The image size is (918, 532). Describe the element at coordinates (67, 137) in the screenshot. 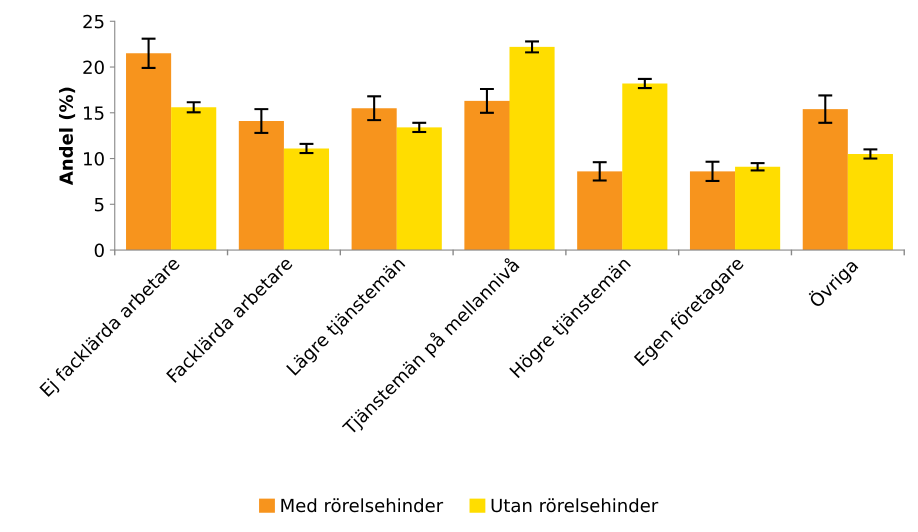

I see `y-axis-title: Andel (%)` at that location.